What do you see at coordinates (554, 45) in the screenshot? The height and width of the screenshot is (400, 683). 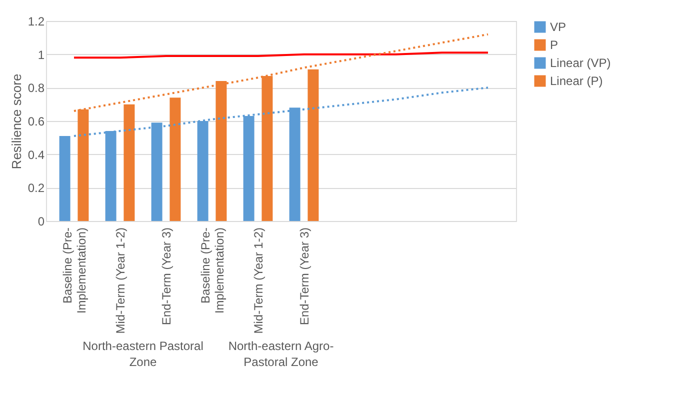 I see `legend-label: P` at bounding box center [554, 45].